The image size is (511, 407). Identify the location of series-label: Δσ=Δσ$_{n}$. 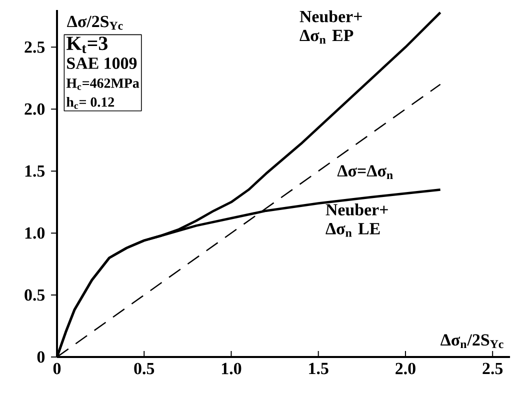
(365, 172).